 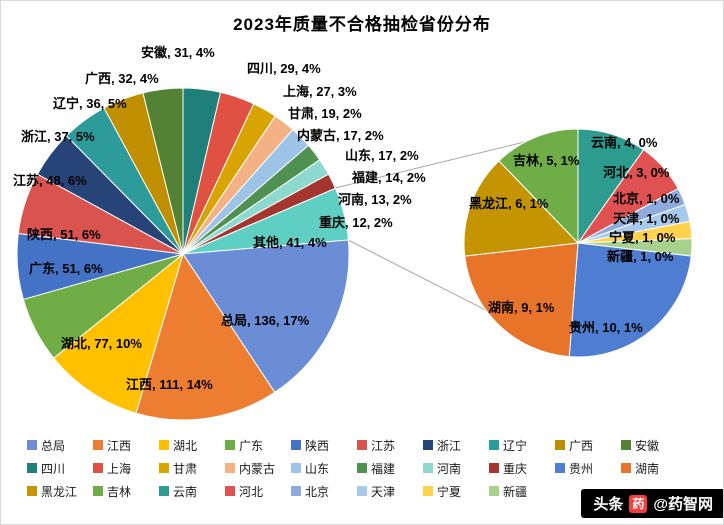 I want to click on pie-slice-总局, so click(x=266, y=316).